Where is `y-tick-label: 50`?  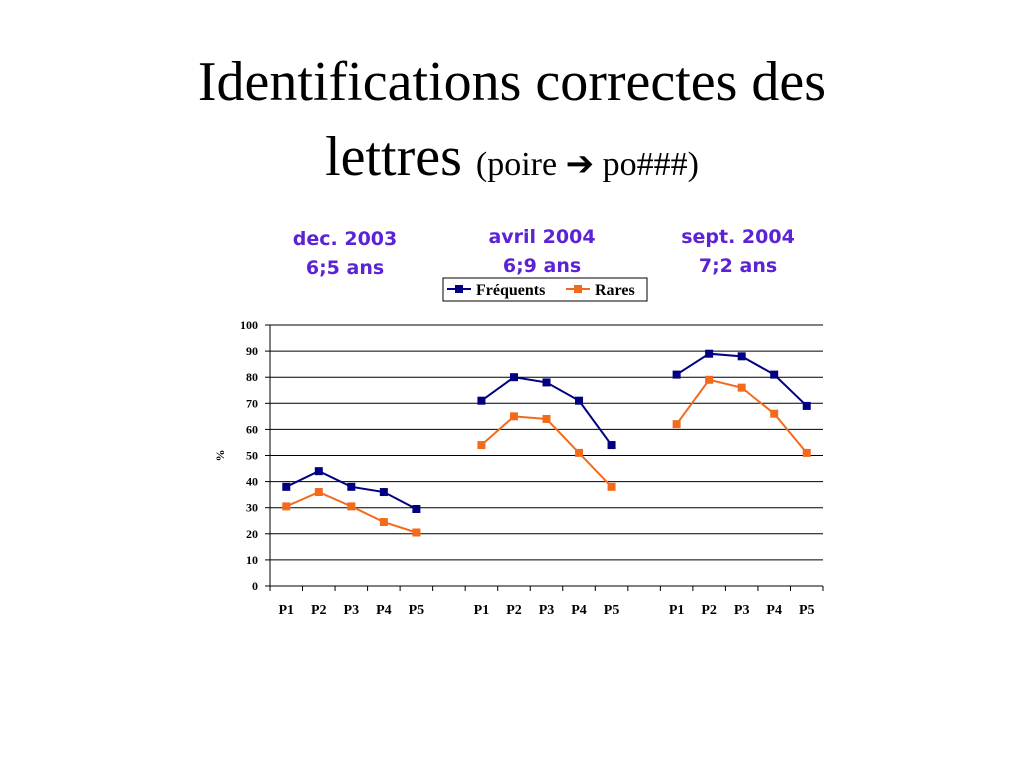
y-tick-label: 50 is located at coordinates (252, 456).